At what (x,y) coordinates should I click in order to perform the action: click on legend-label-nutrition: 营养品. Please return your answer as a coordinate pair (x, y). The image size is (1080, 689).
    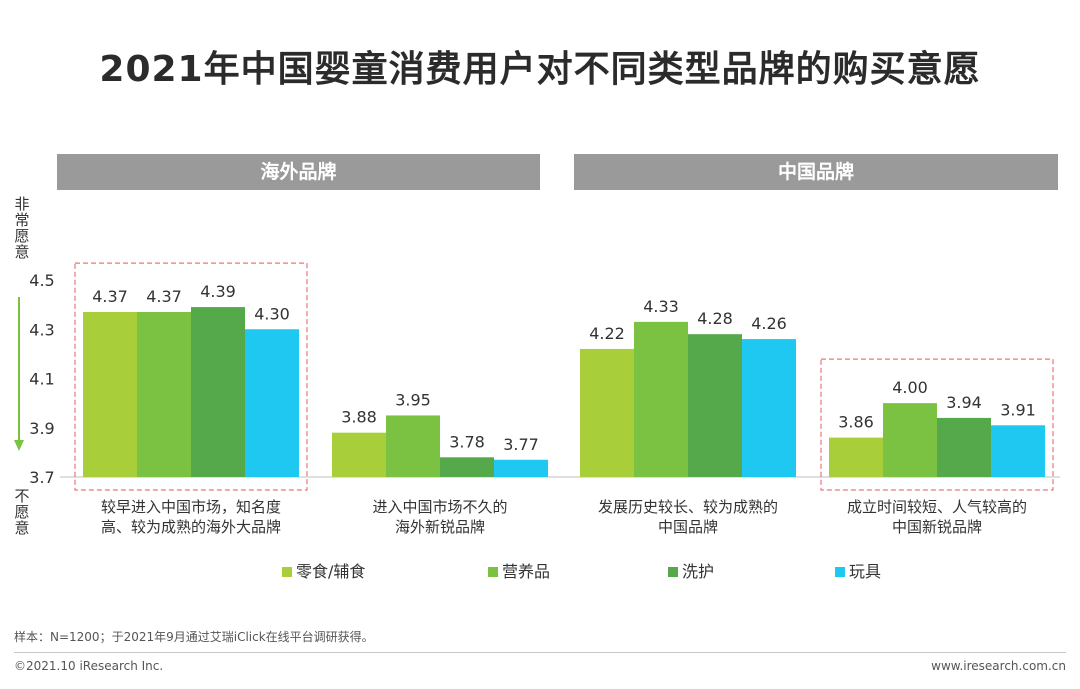
    Looking at the image, I should click on (526, 571).